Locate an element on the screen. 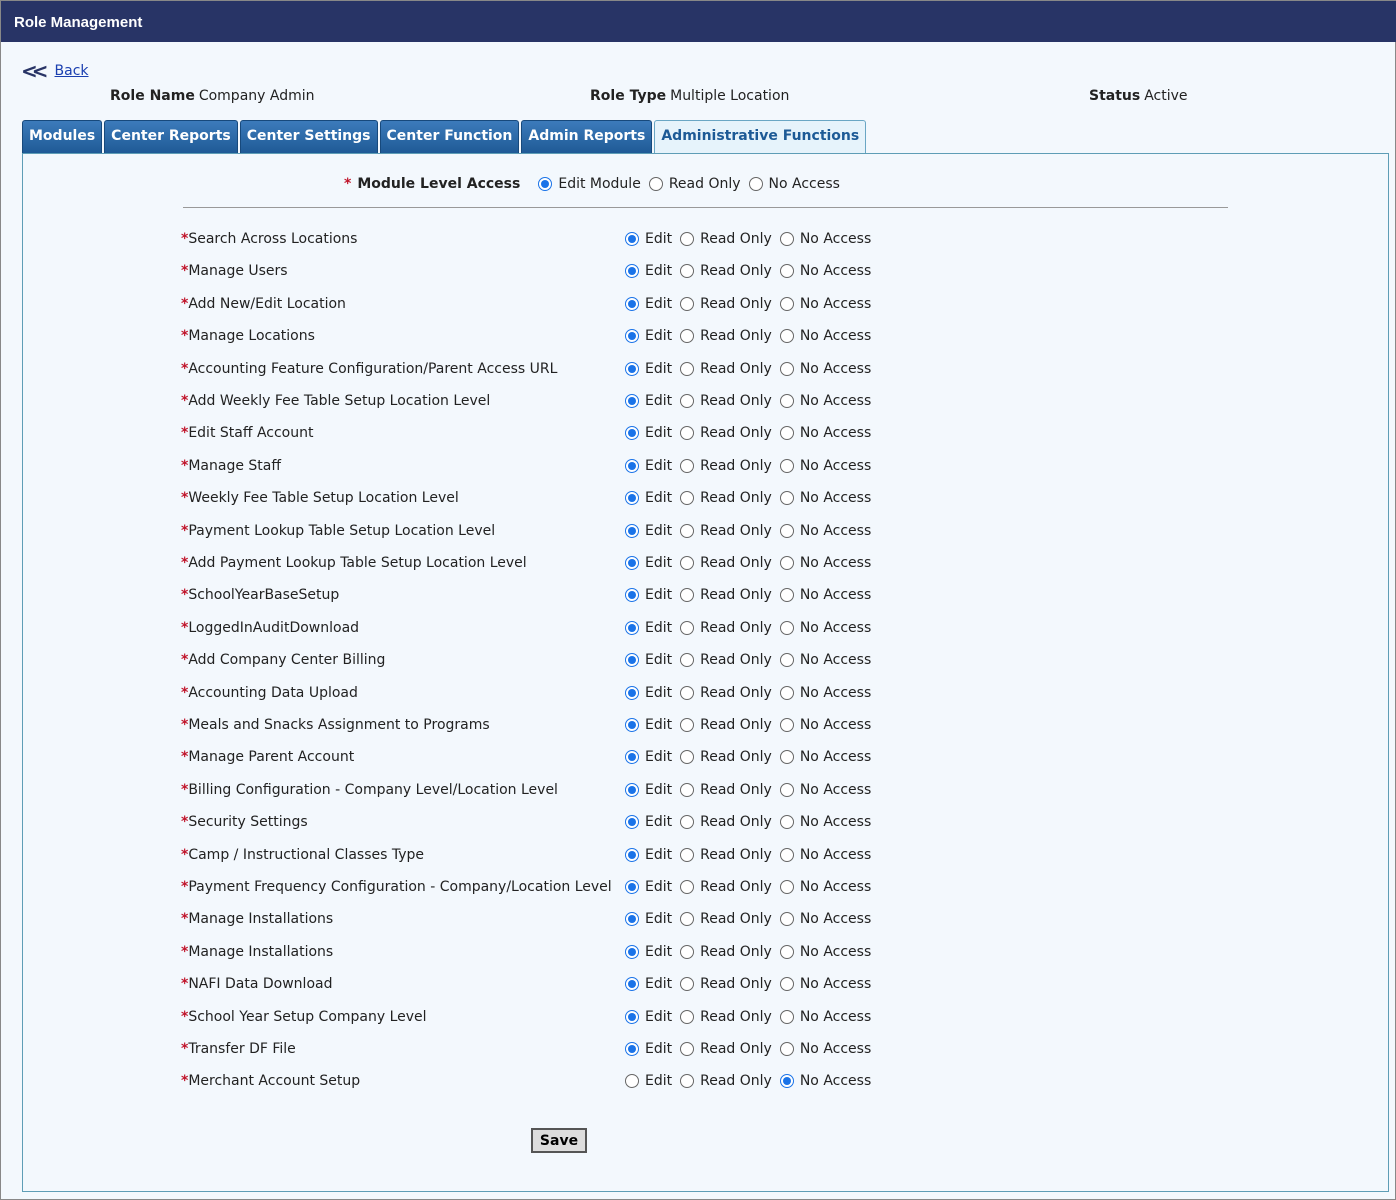  save-button: Save is located at coordinates (559, 1140).